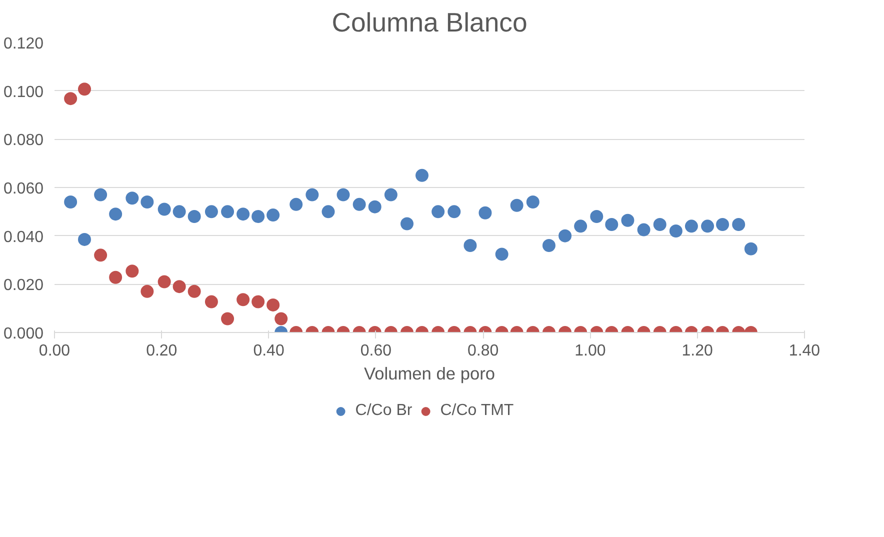 Image resolution: width=884 pixels, height=537 pixels. I want to click on x-tick-label: 0.80, so click(483, 351).